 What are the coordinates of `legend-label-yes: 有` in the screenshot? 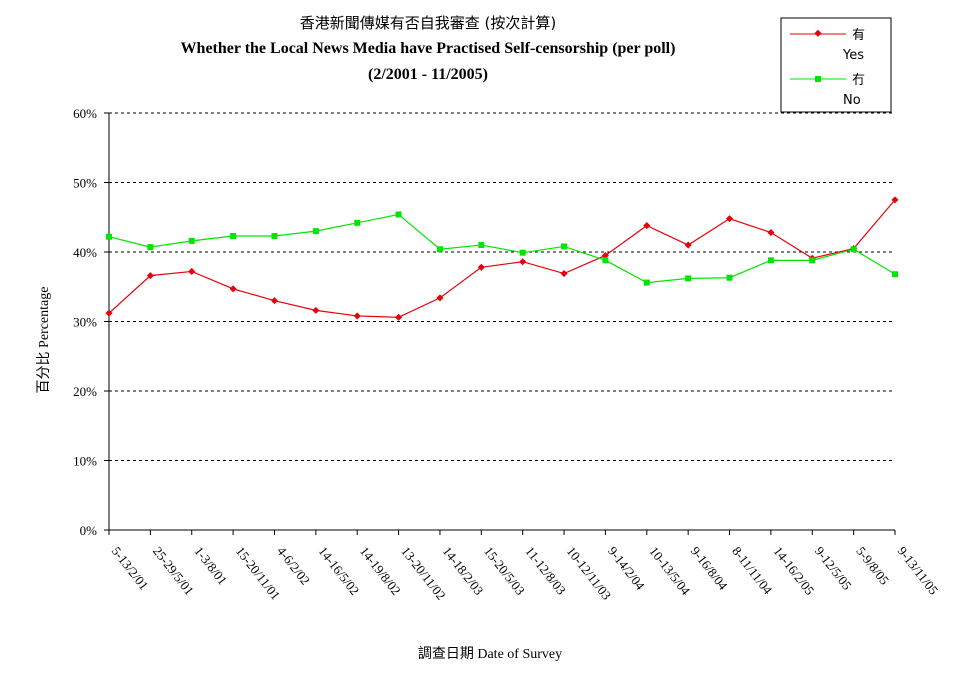 It's located at (858, 35).